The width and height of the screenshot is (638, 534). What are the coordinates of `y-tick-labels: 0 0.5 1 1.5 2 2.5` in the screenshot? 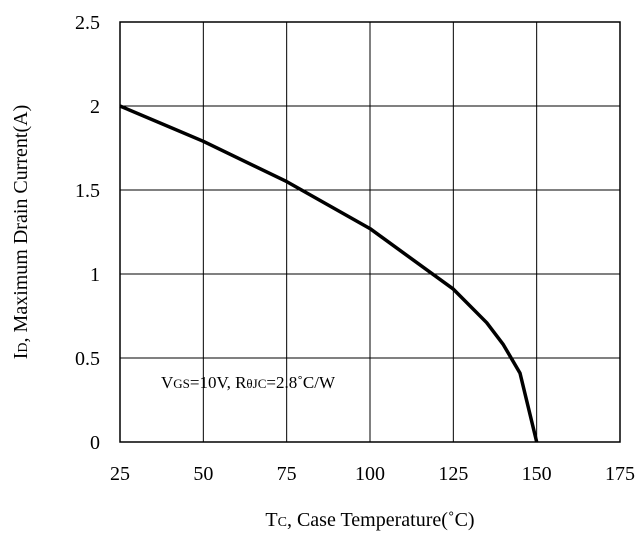 It's located at (87, 233).